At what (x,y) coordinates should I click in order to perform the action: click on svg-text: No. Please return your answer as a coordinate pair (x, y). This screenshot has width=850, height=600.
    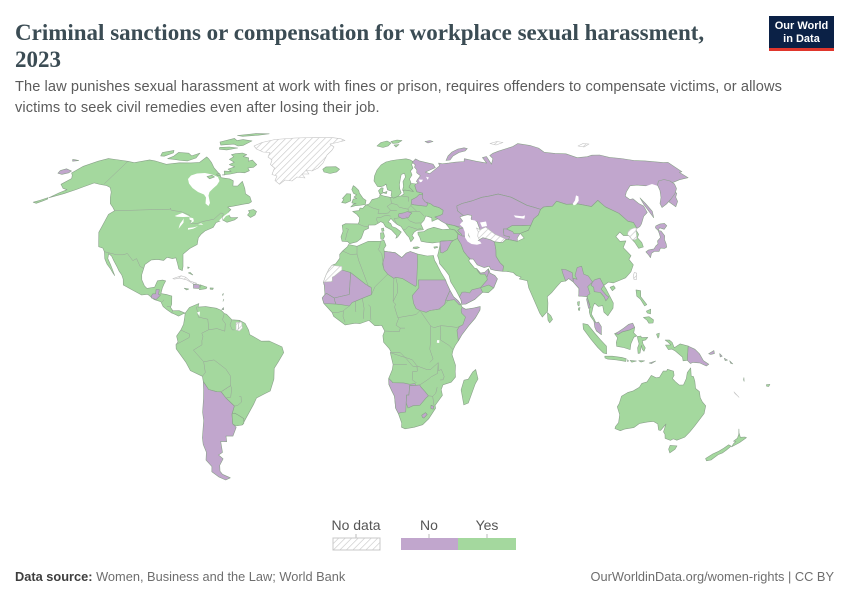
    Looking at the image, I should click on (429, 525).